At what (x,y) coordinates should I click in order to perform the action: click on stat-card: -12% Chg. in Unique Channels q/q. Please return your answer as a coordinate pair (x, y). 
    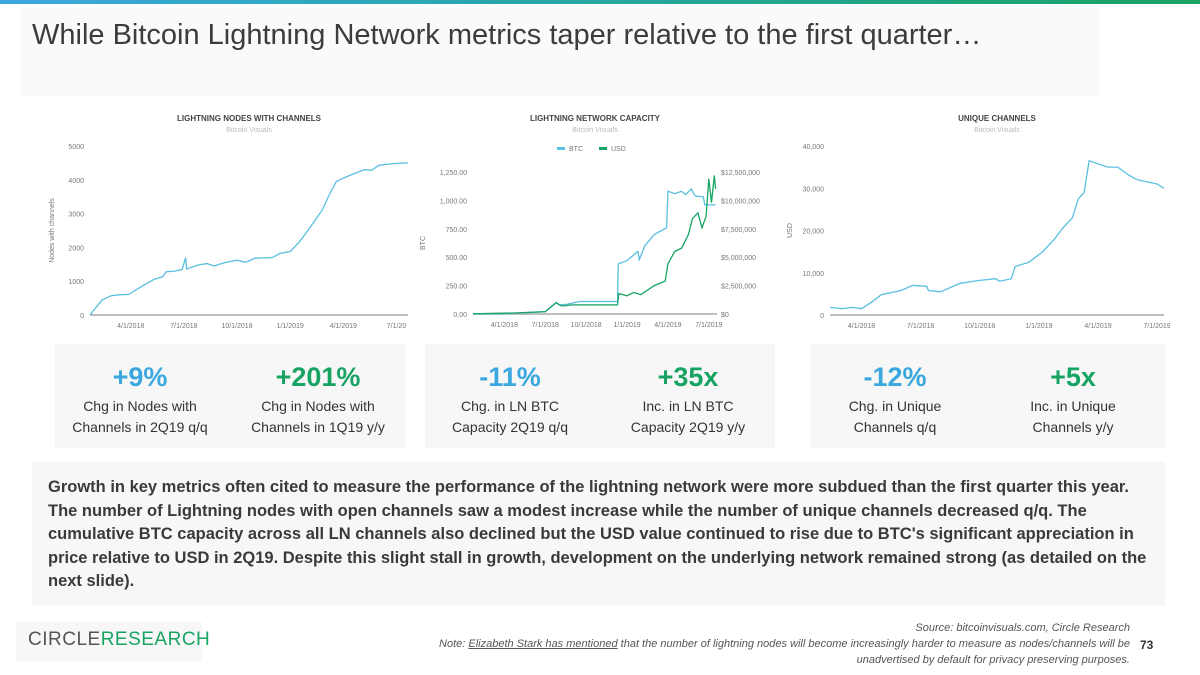
    Looking at the image, I should click on (895, 391).